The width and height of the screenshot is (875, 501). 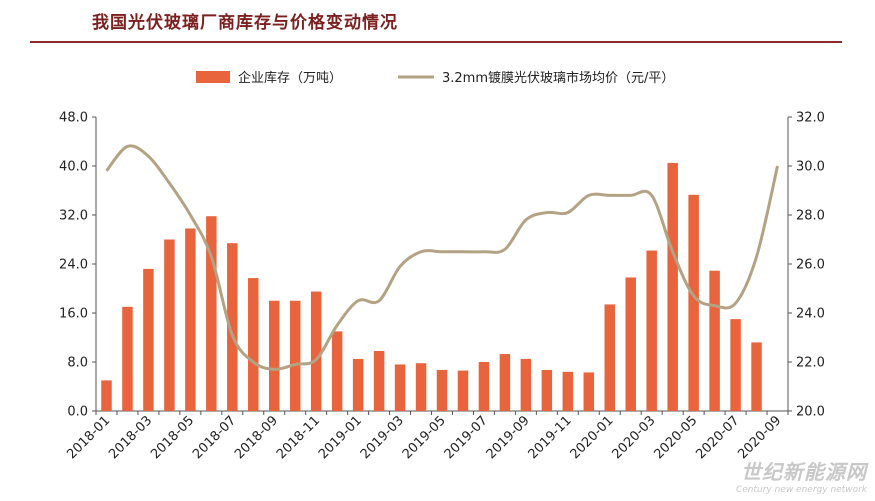 I want to click on y-left-tick-label: 0.0, so click(x=77, y=412).